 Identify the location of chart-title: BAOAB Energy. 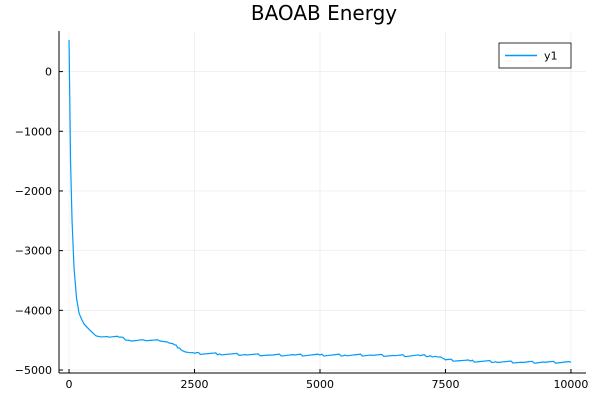
(324, 13).